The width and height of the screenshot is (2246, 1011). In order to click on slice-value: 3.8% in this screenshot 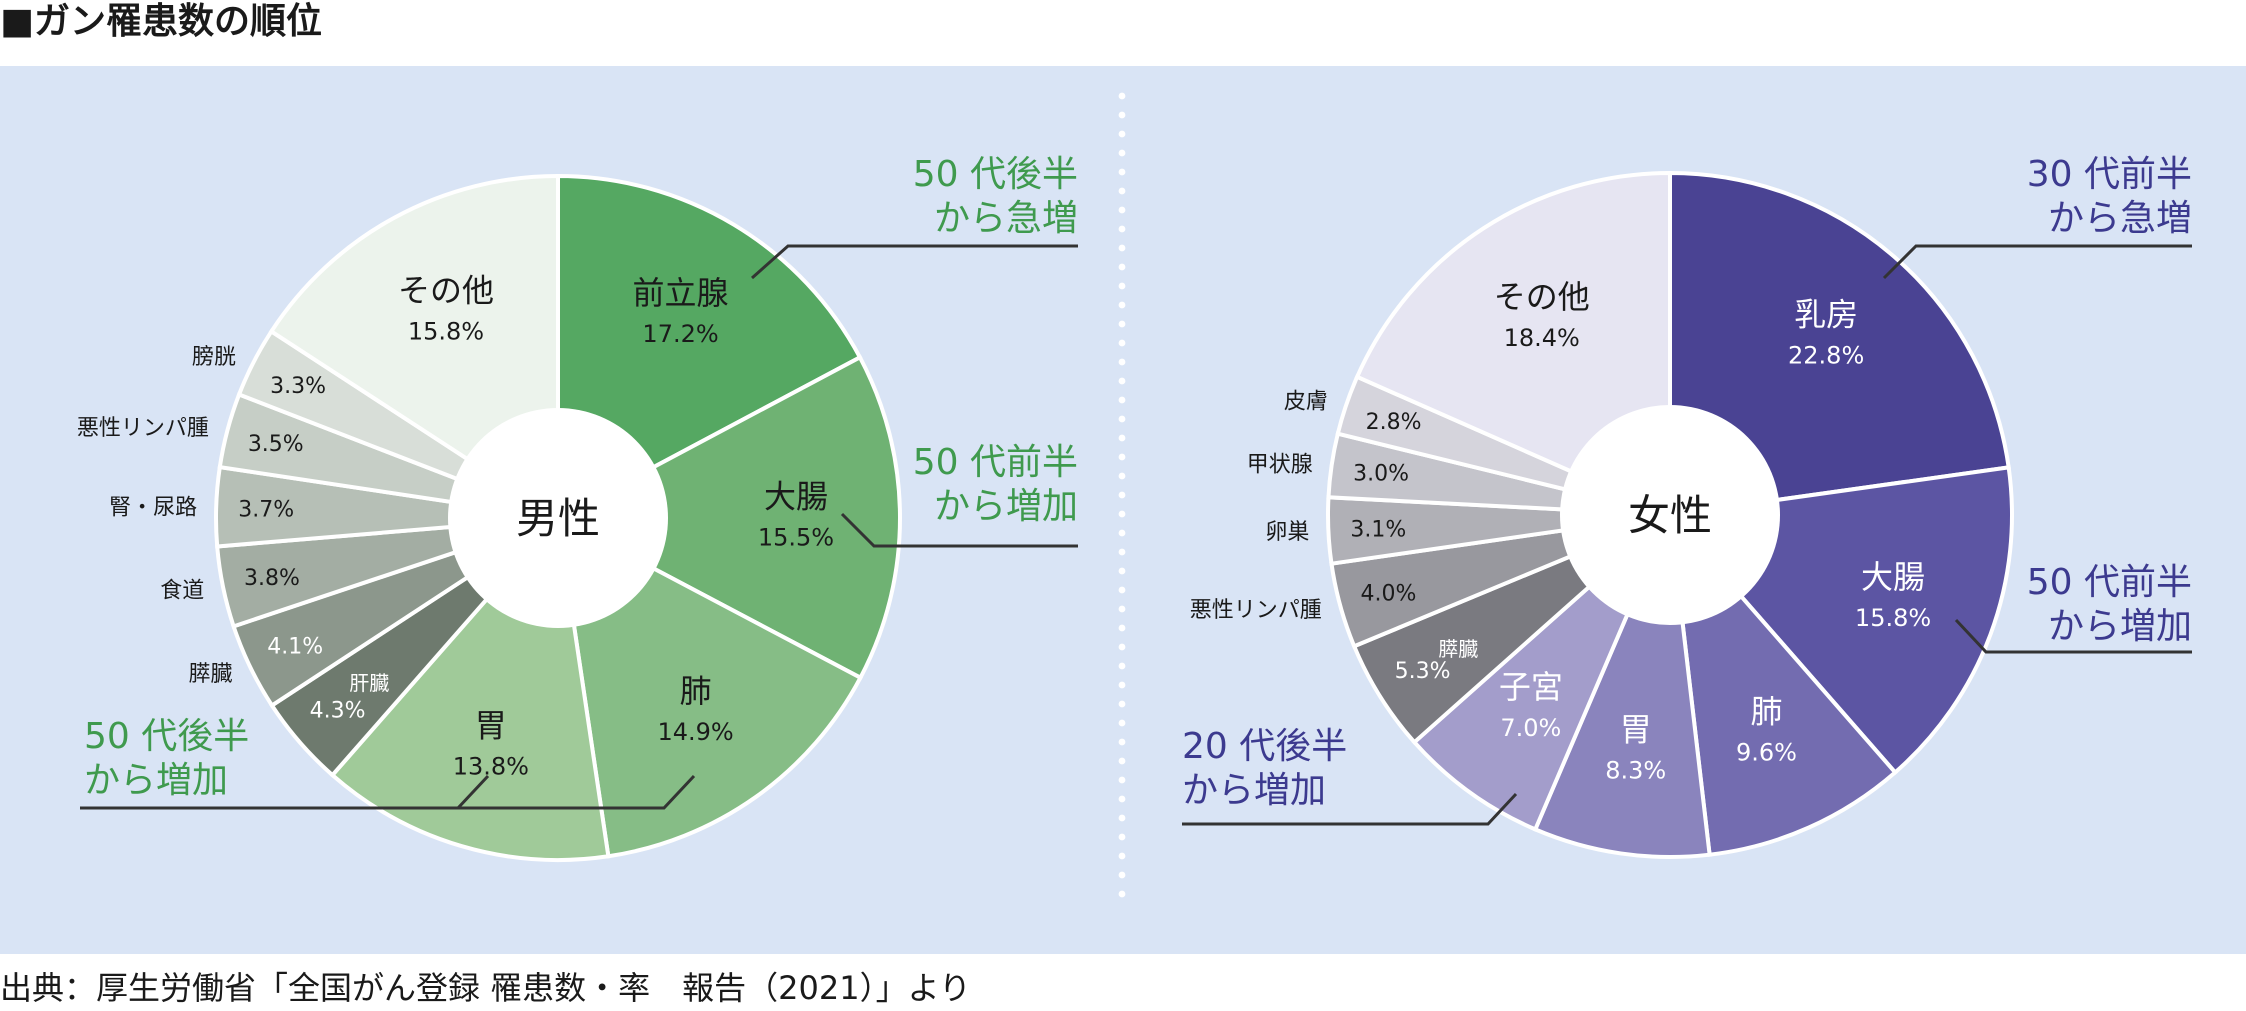, I will do `click(272, 578)`.